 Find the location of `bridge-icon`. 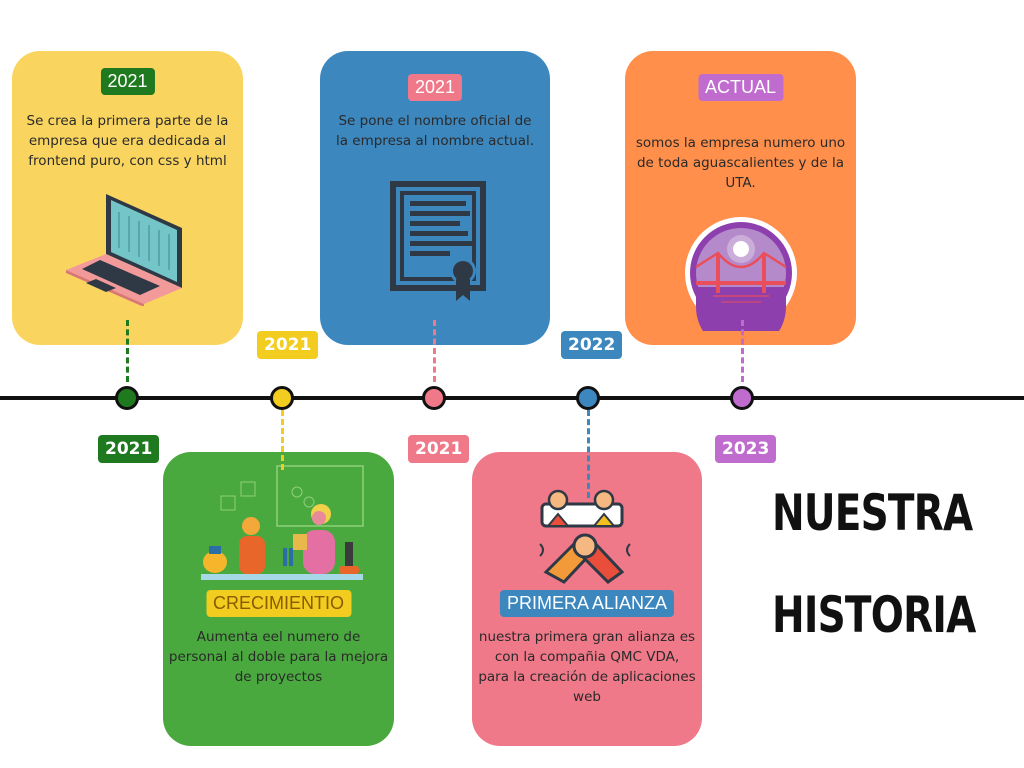

bridge-icon is located at coordinates (741, 274).